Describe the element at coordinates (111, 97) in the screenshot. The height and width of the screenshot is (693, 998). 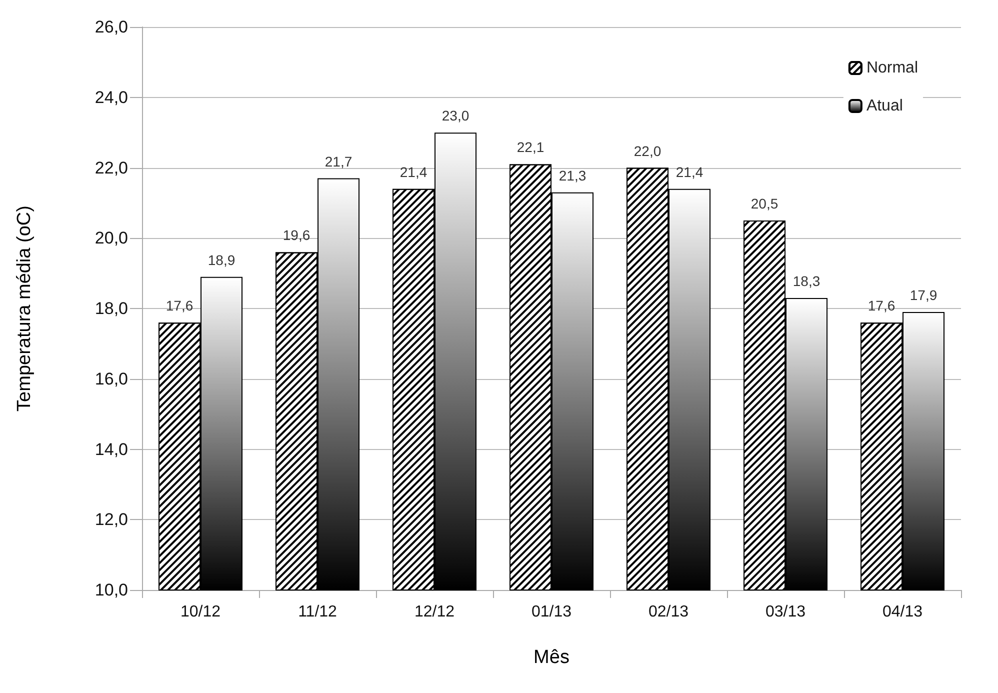
I see `y-tick-label: 24,0` at that location.